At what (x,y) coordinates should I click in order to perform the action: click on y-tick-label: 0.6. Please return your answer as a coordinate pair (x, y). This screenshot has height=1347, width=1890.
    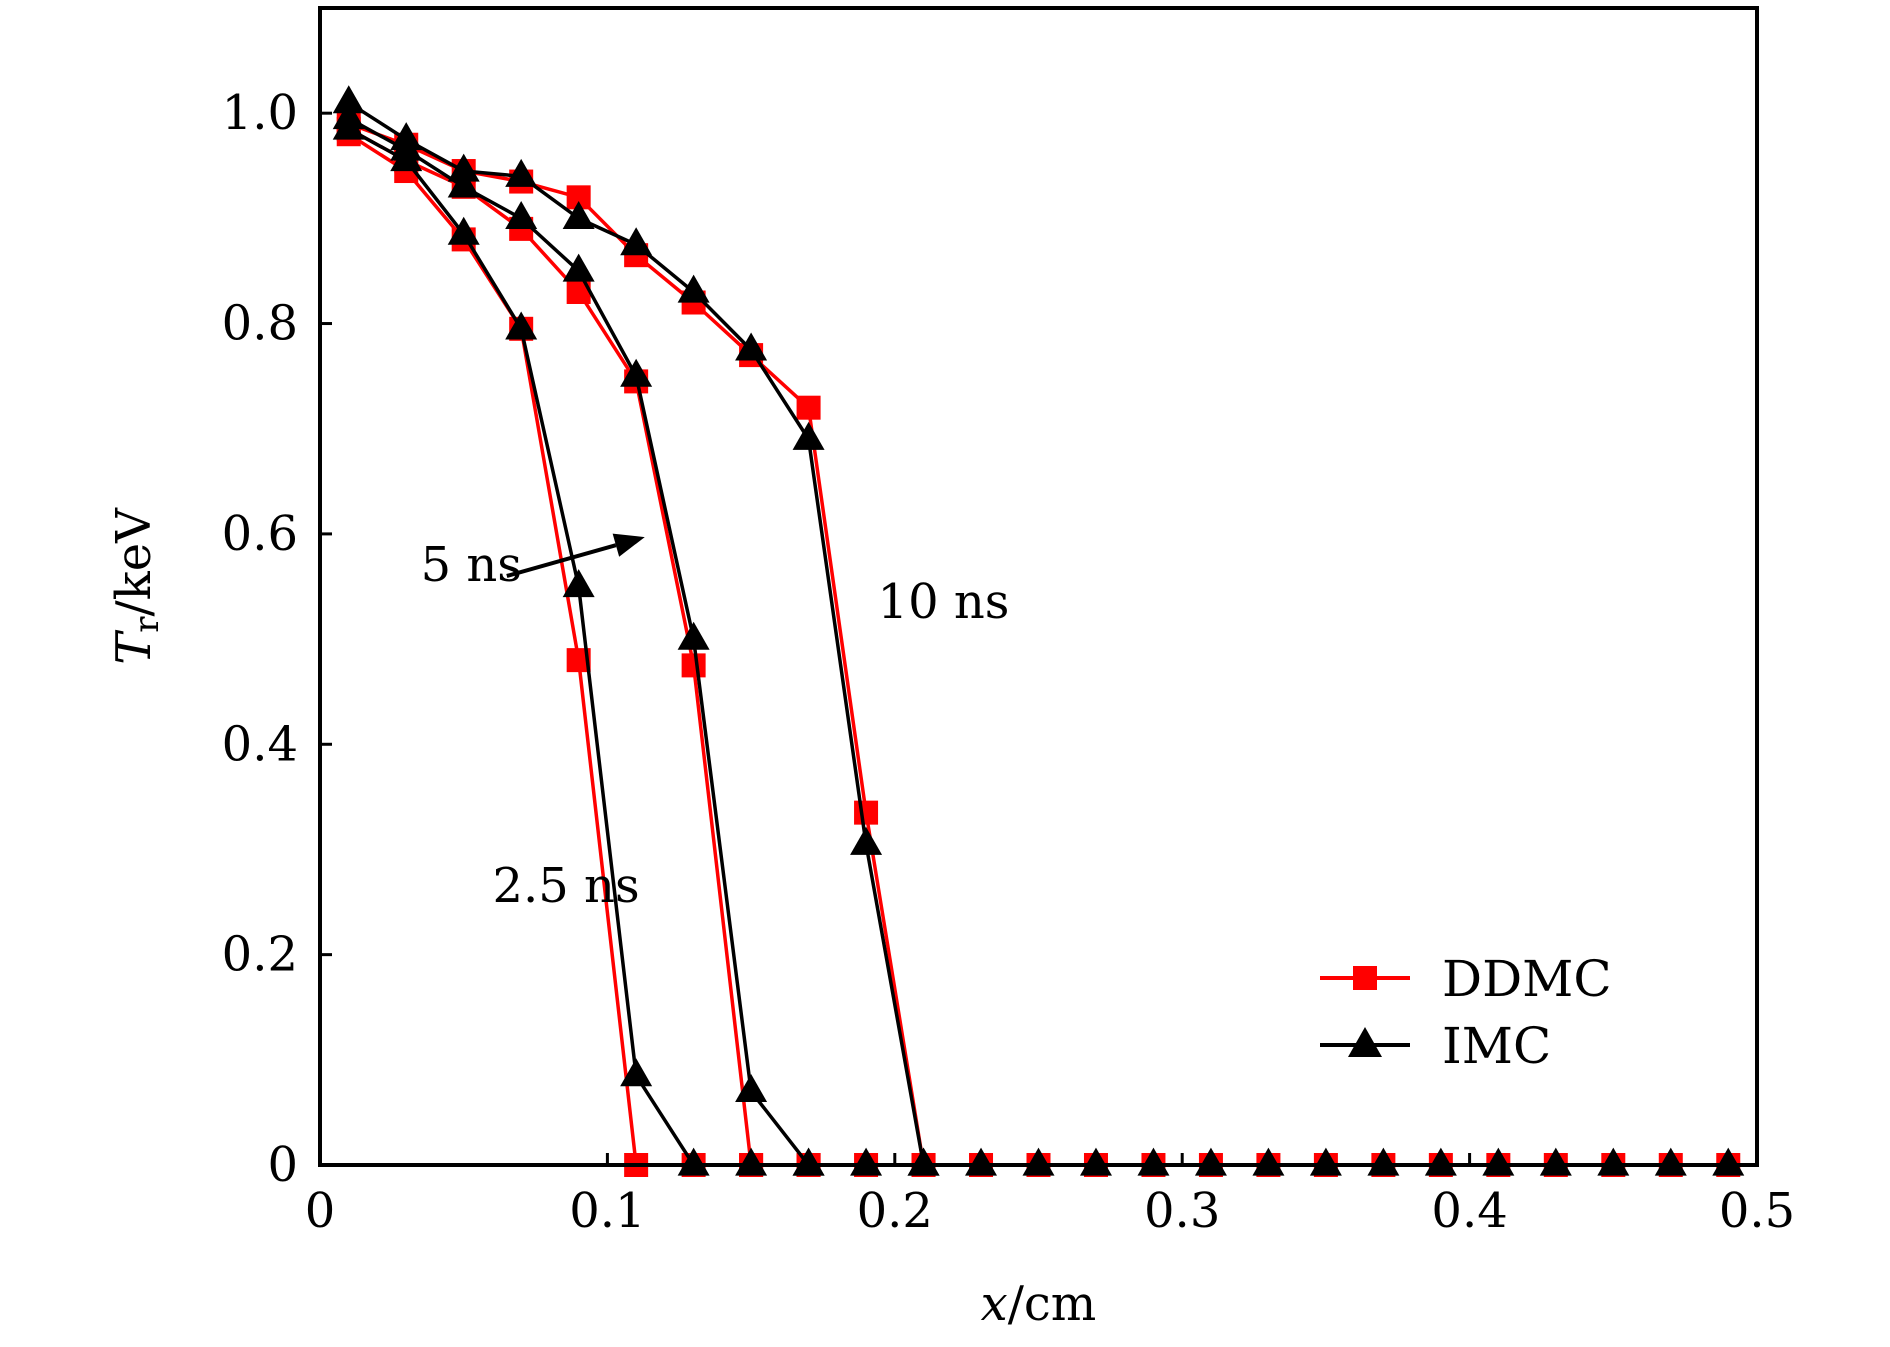
    Looking at the image, I should click on (260, 534).